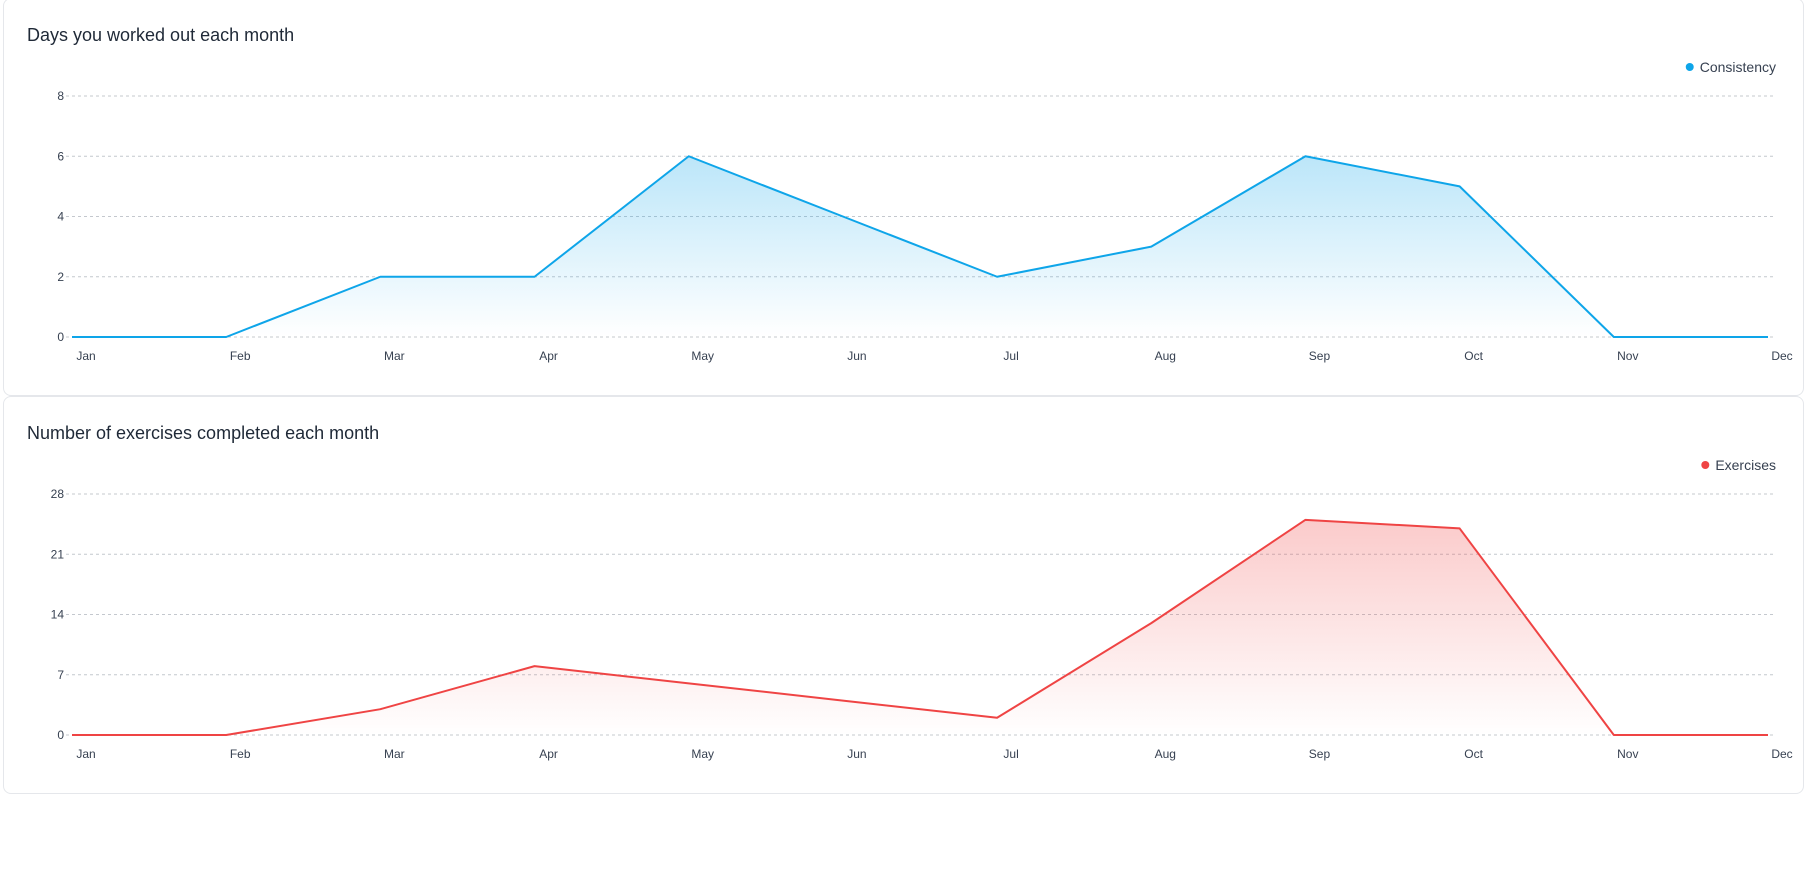 The width and height of the screenshot is (1808, 870). What do you see at coordinates (203, 433) in the screenshot?
I see `chart-title: Number of exercises completed each month` at bounding box center [203, 433].